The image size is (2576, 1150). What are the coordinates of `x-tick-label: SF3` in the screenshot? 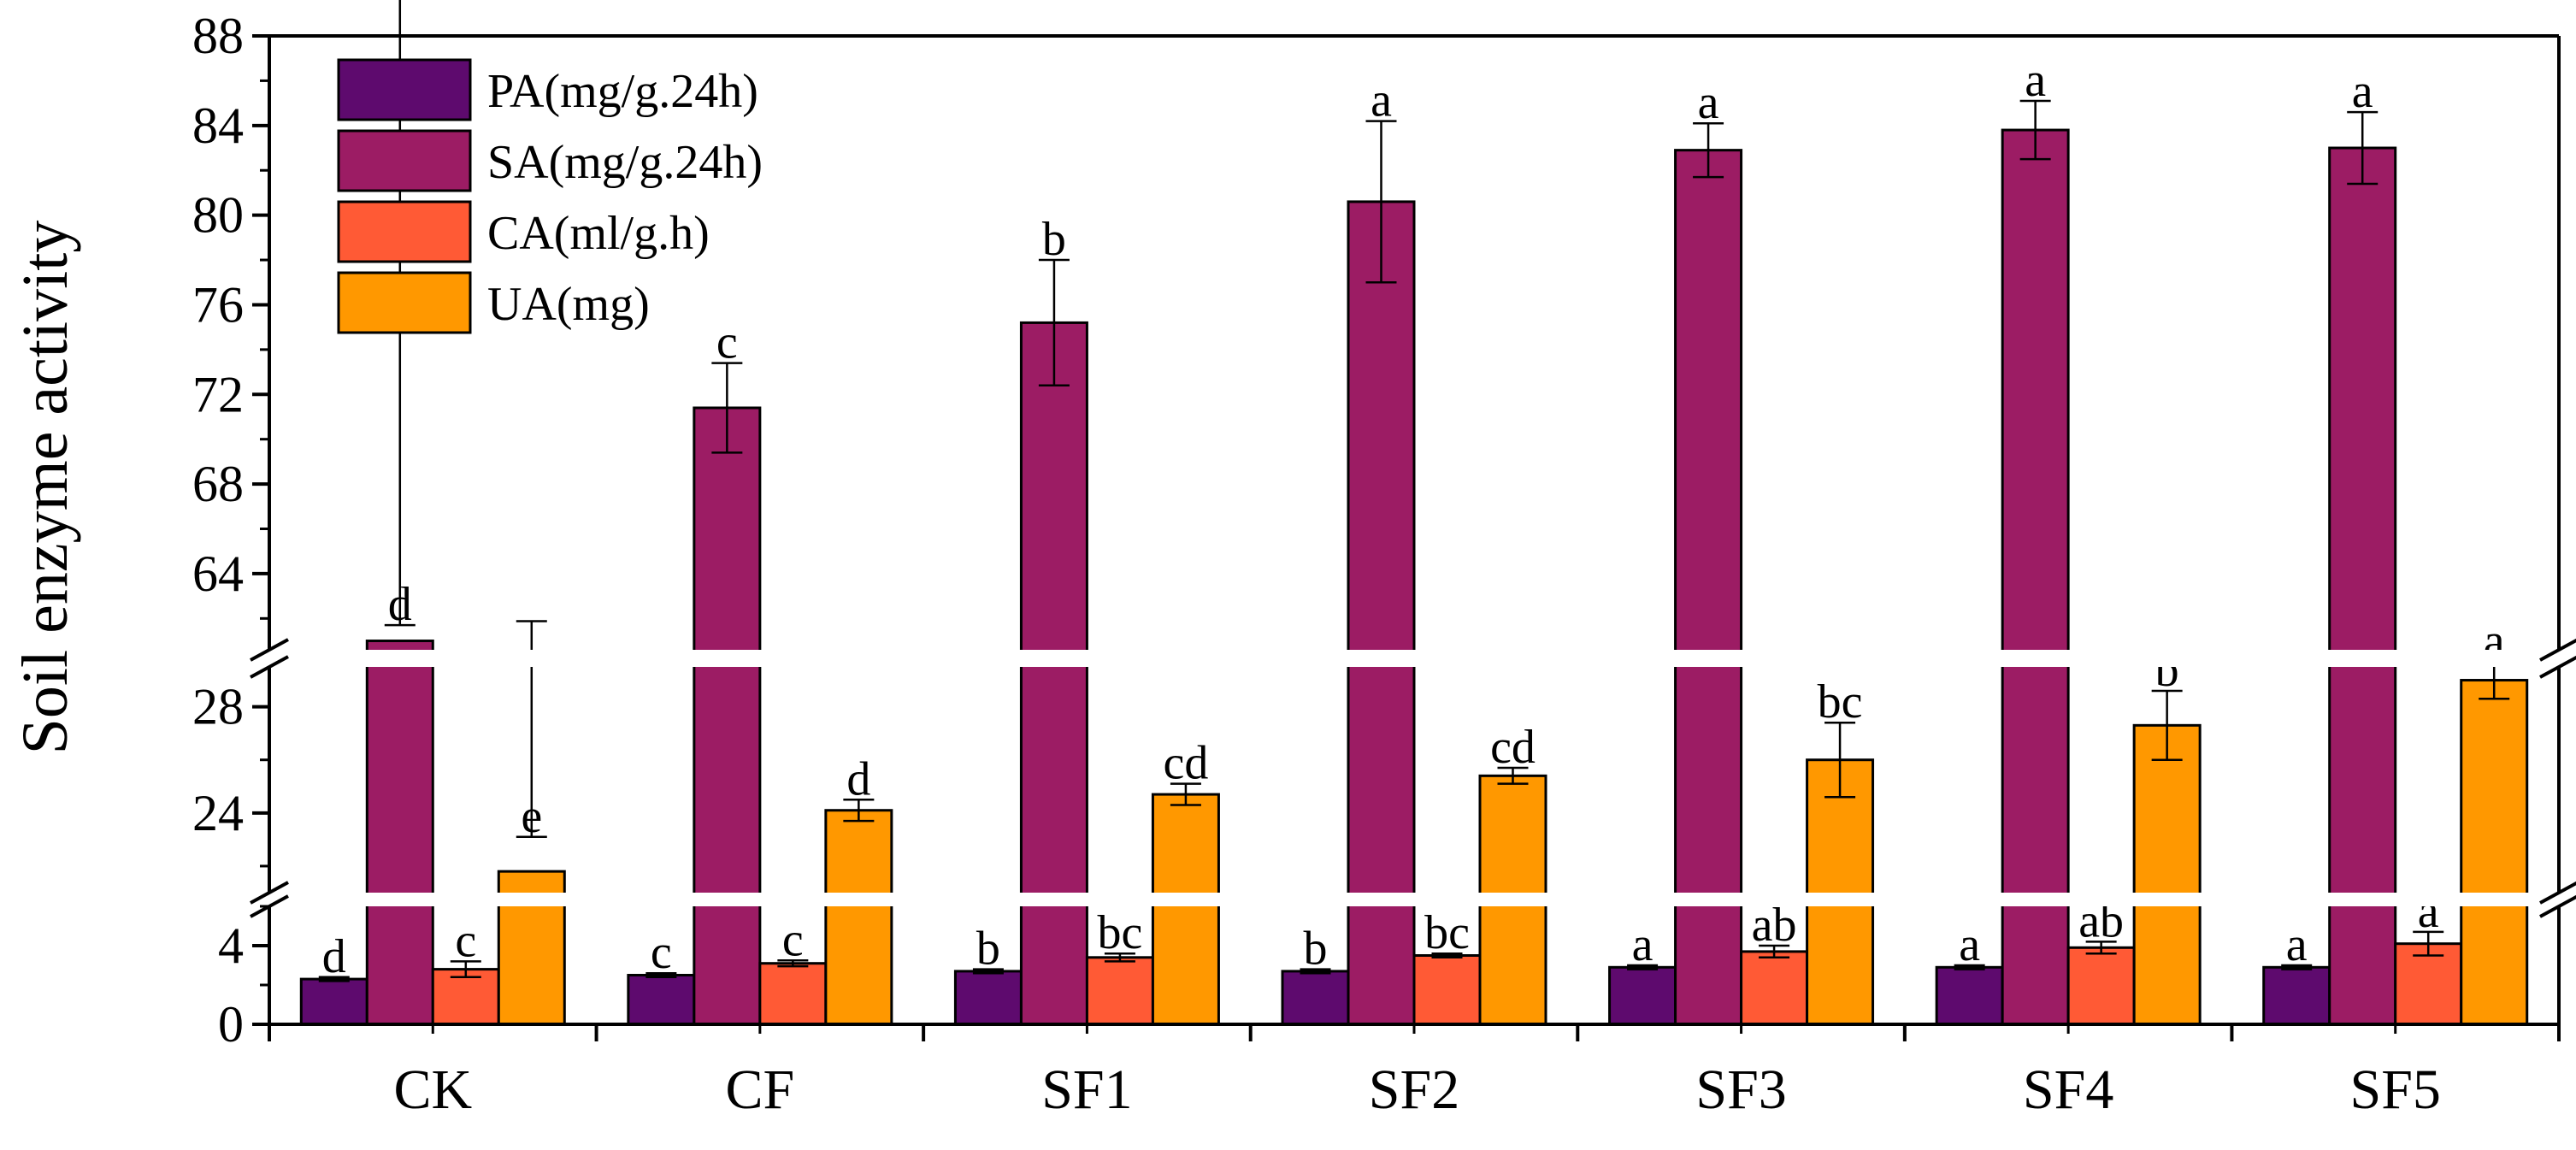 It's located at (1740, 1090).